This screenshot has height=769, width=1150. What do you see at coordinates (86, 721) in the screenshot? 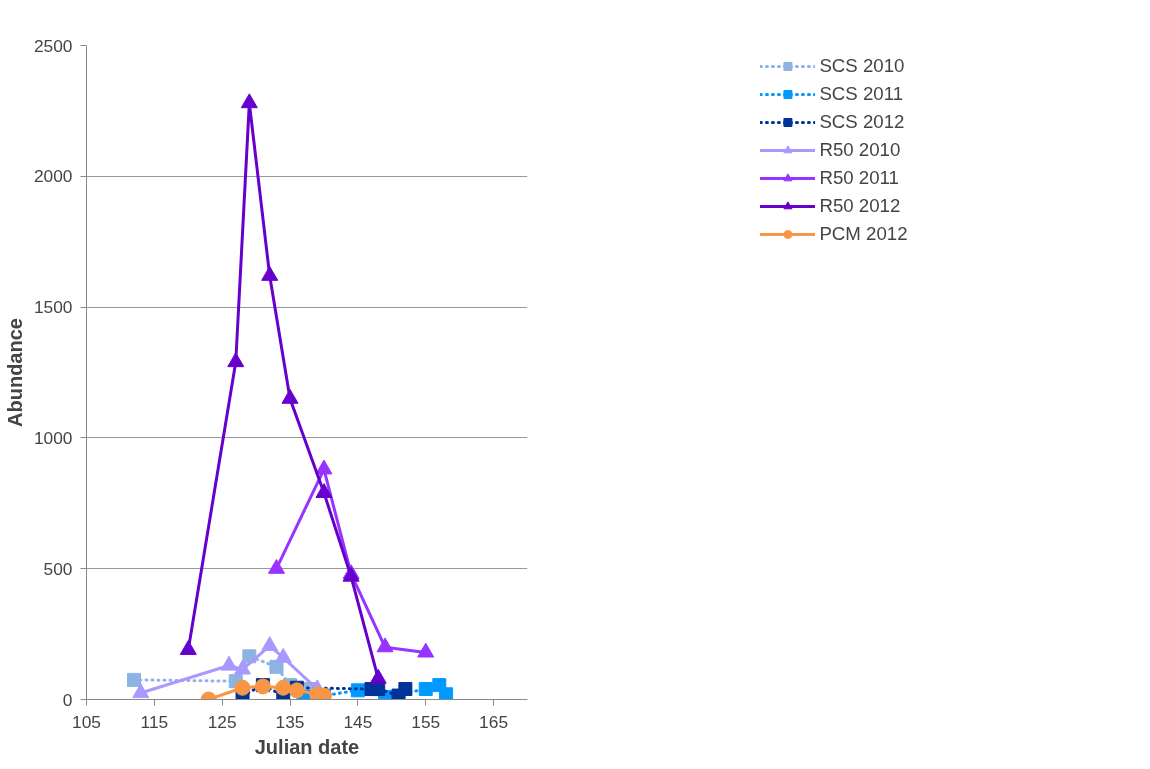
I see `x-tick-label: 105` at bounding box center [86, 721].